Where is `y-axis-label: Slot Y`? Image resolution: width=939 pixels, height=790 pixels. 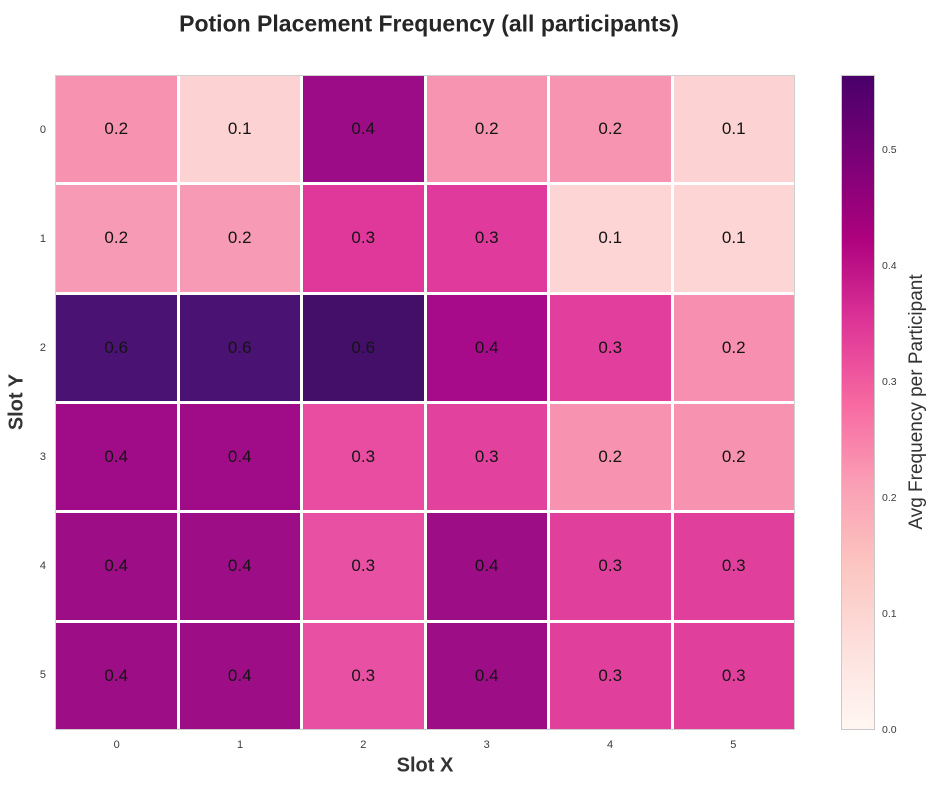
y-axis-label: Slot Y is located at coordinates (16, 402).